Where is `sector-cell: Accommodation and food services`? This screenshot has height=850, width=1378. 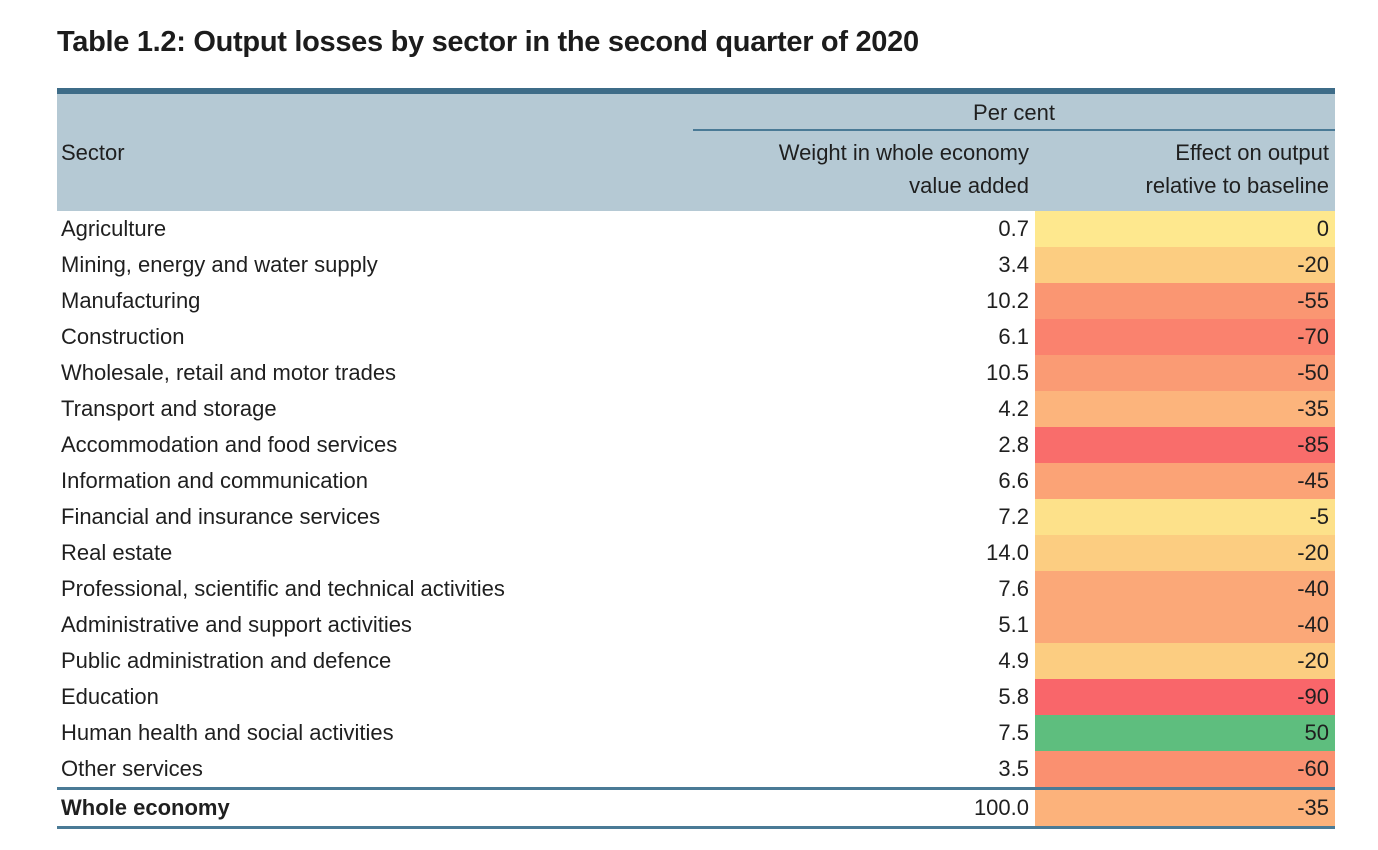 sector-cell: Accommodation and food services is located at coordinates (229, 444).